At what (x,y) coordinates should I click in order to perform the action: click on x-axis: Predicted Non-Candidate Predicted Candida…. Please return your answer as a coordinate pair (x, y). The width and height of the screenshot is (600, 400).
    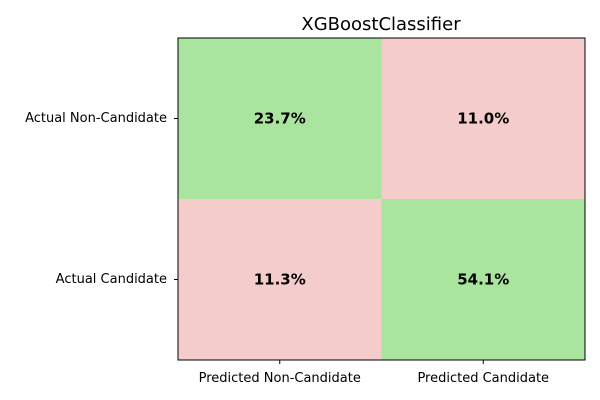
    Looking at the image, I should click on (374, 373).